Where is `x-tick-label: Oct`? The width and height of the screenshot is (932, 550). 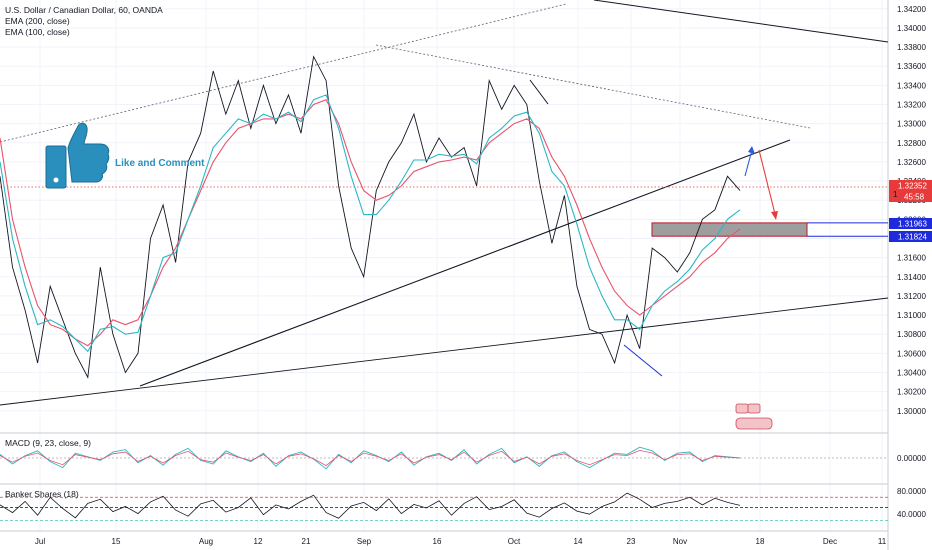
x-tick-label: Oct is located at coordinates (514, 541).